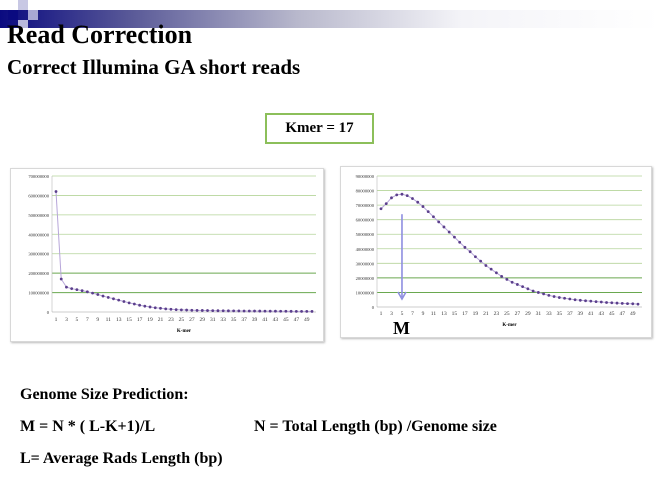 The image size is (660, 480). I want to click on slide-title: Read Correction, so click(100, 34).